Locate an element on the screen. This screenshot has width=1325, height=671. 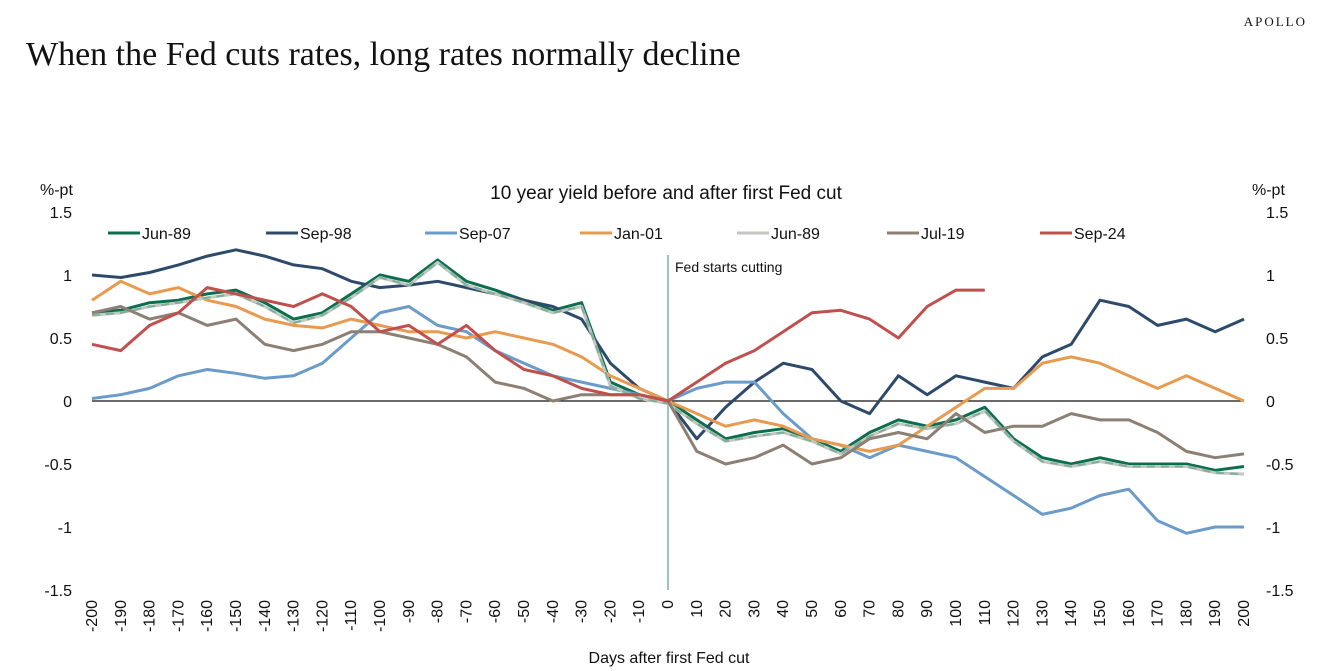
y-axis-left-label: %-pt is located at coordinates (56, 190).